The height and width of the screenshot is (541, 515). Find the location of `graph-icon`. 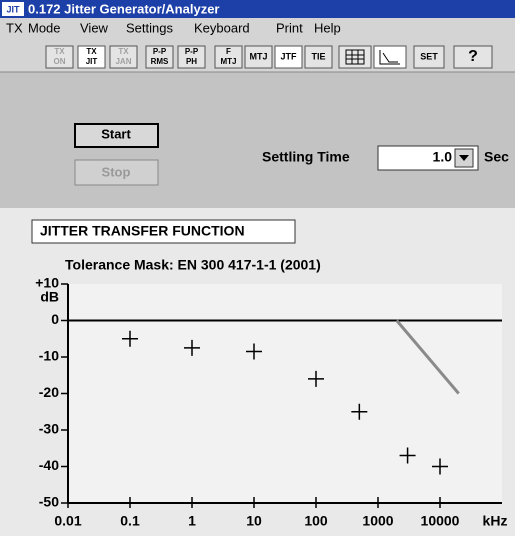

graph-icon is located at coordinates (389, 57).